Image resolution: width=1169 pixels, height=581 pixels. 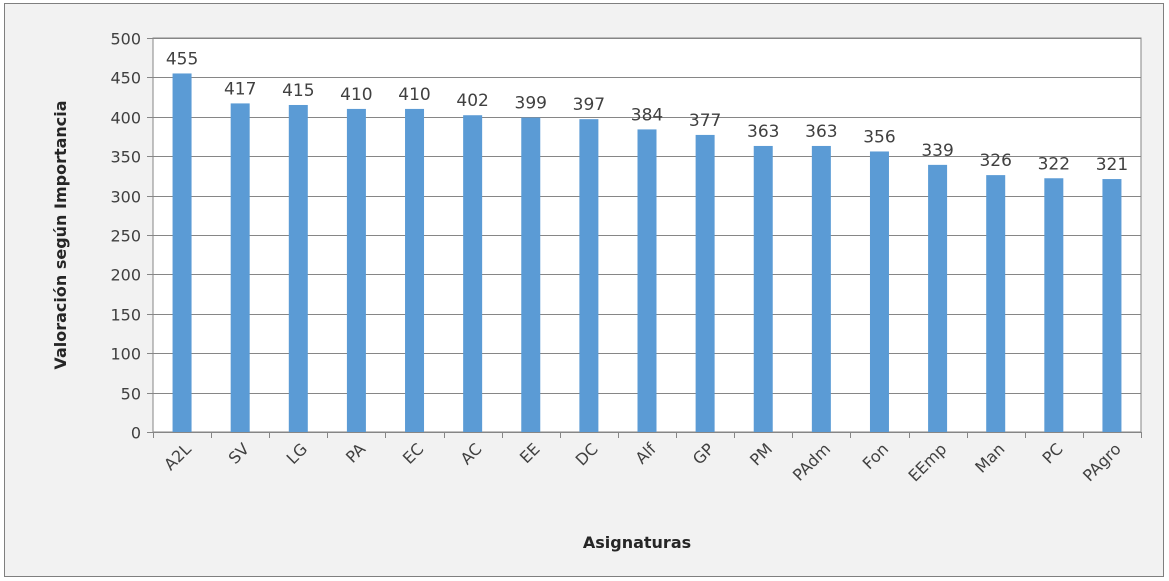 What do you see at coordinates (136, 433) in the screenshot?
I see `y-tick-label: 0` at bounding box center [136, 433].